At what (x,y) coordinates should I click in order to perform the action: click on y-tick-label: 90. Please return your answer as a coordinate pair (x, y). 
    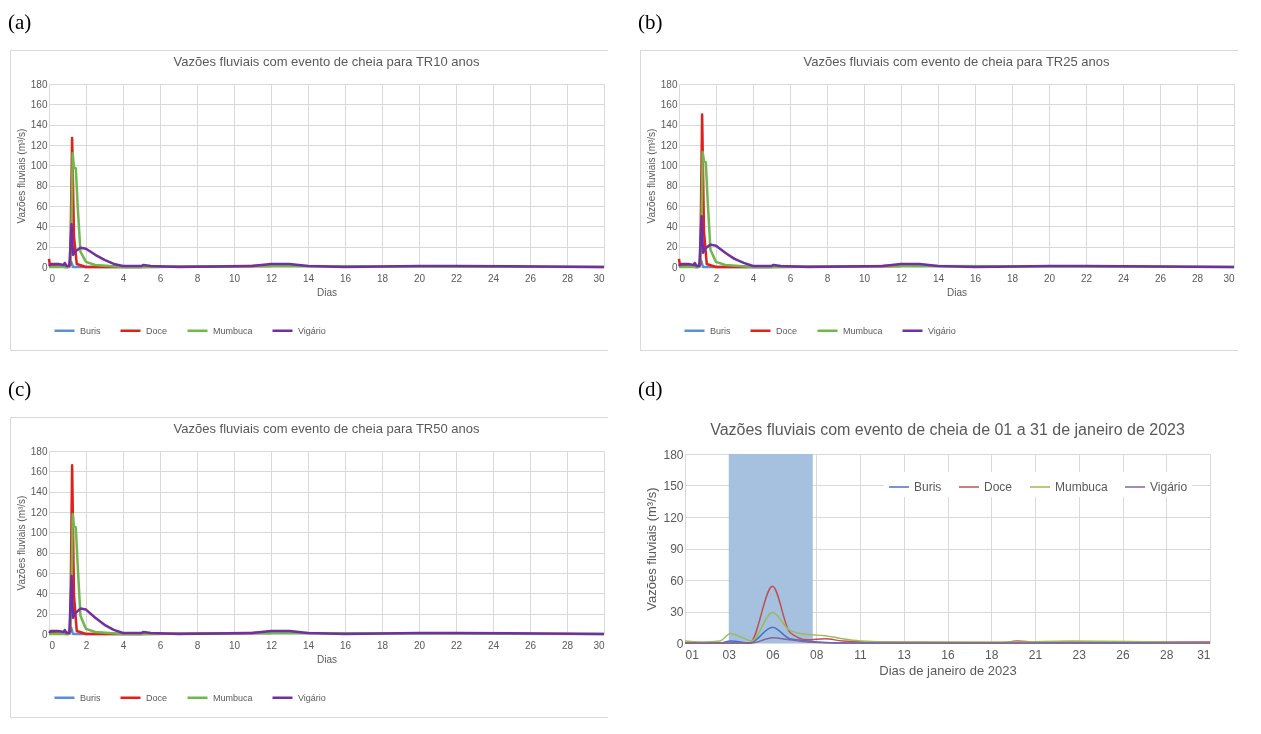
    Looking at the image, I should click on (677, 549).